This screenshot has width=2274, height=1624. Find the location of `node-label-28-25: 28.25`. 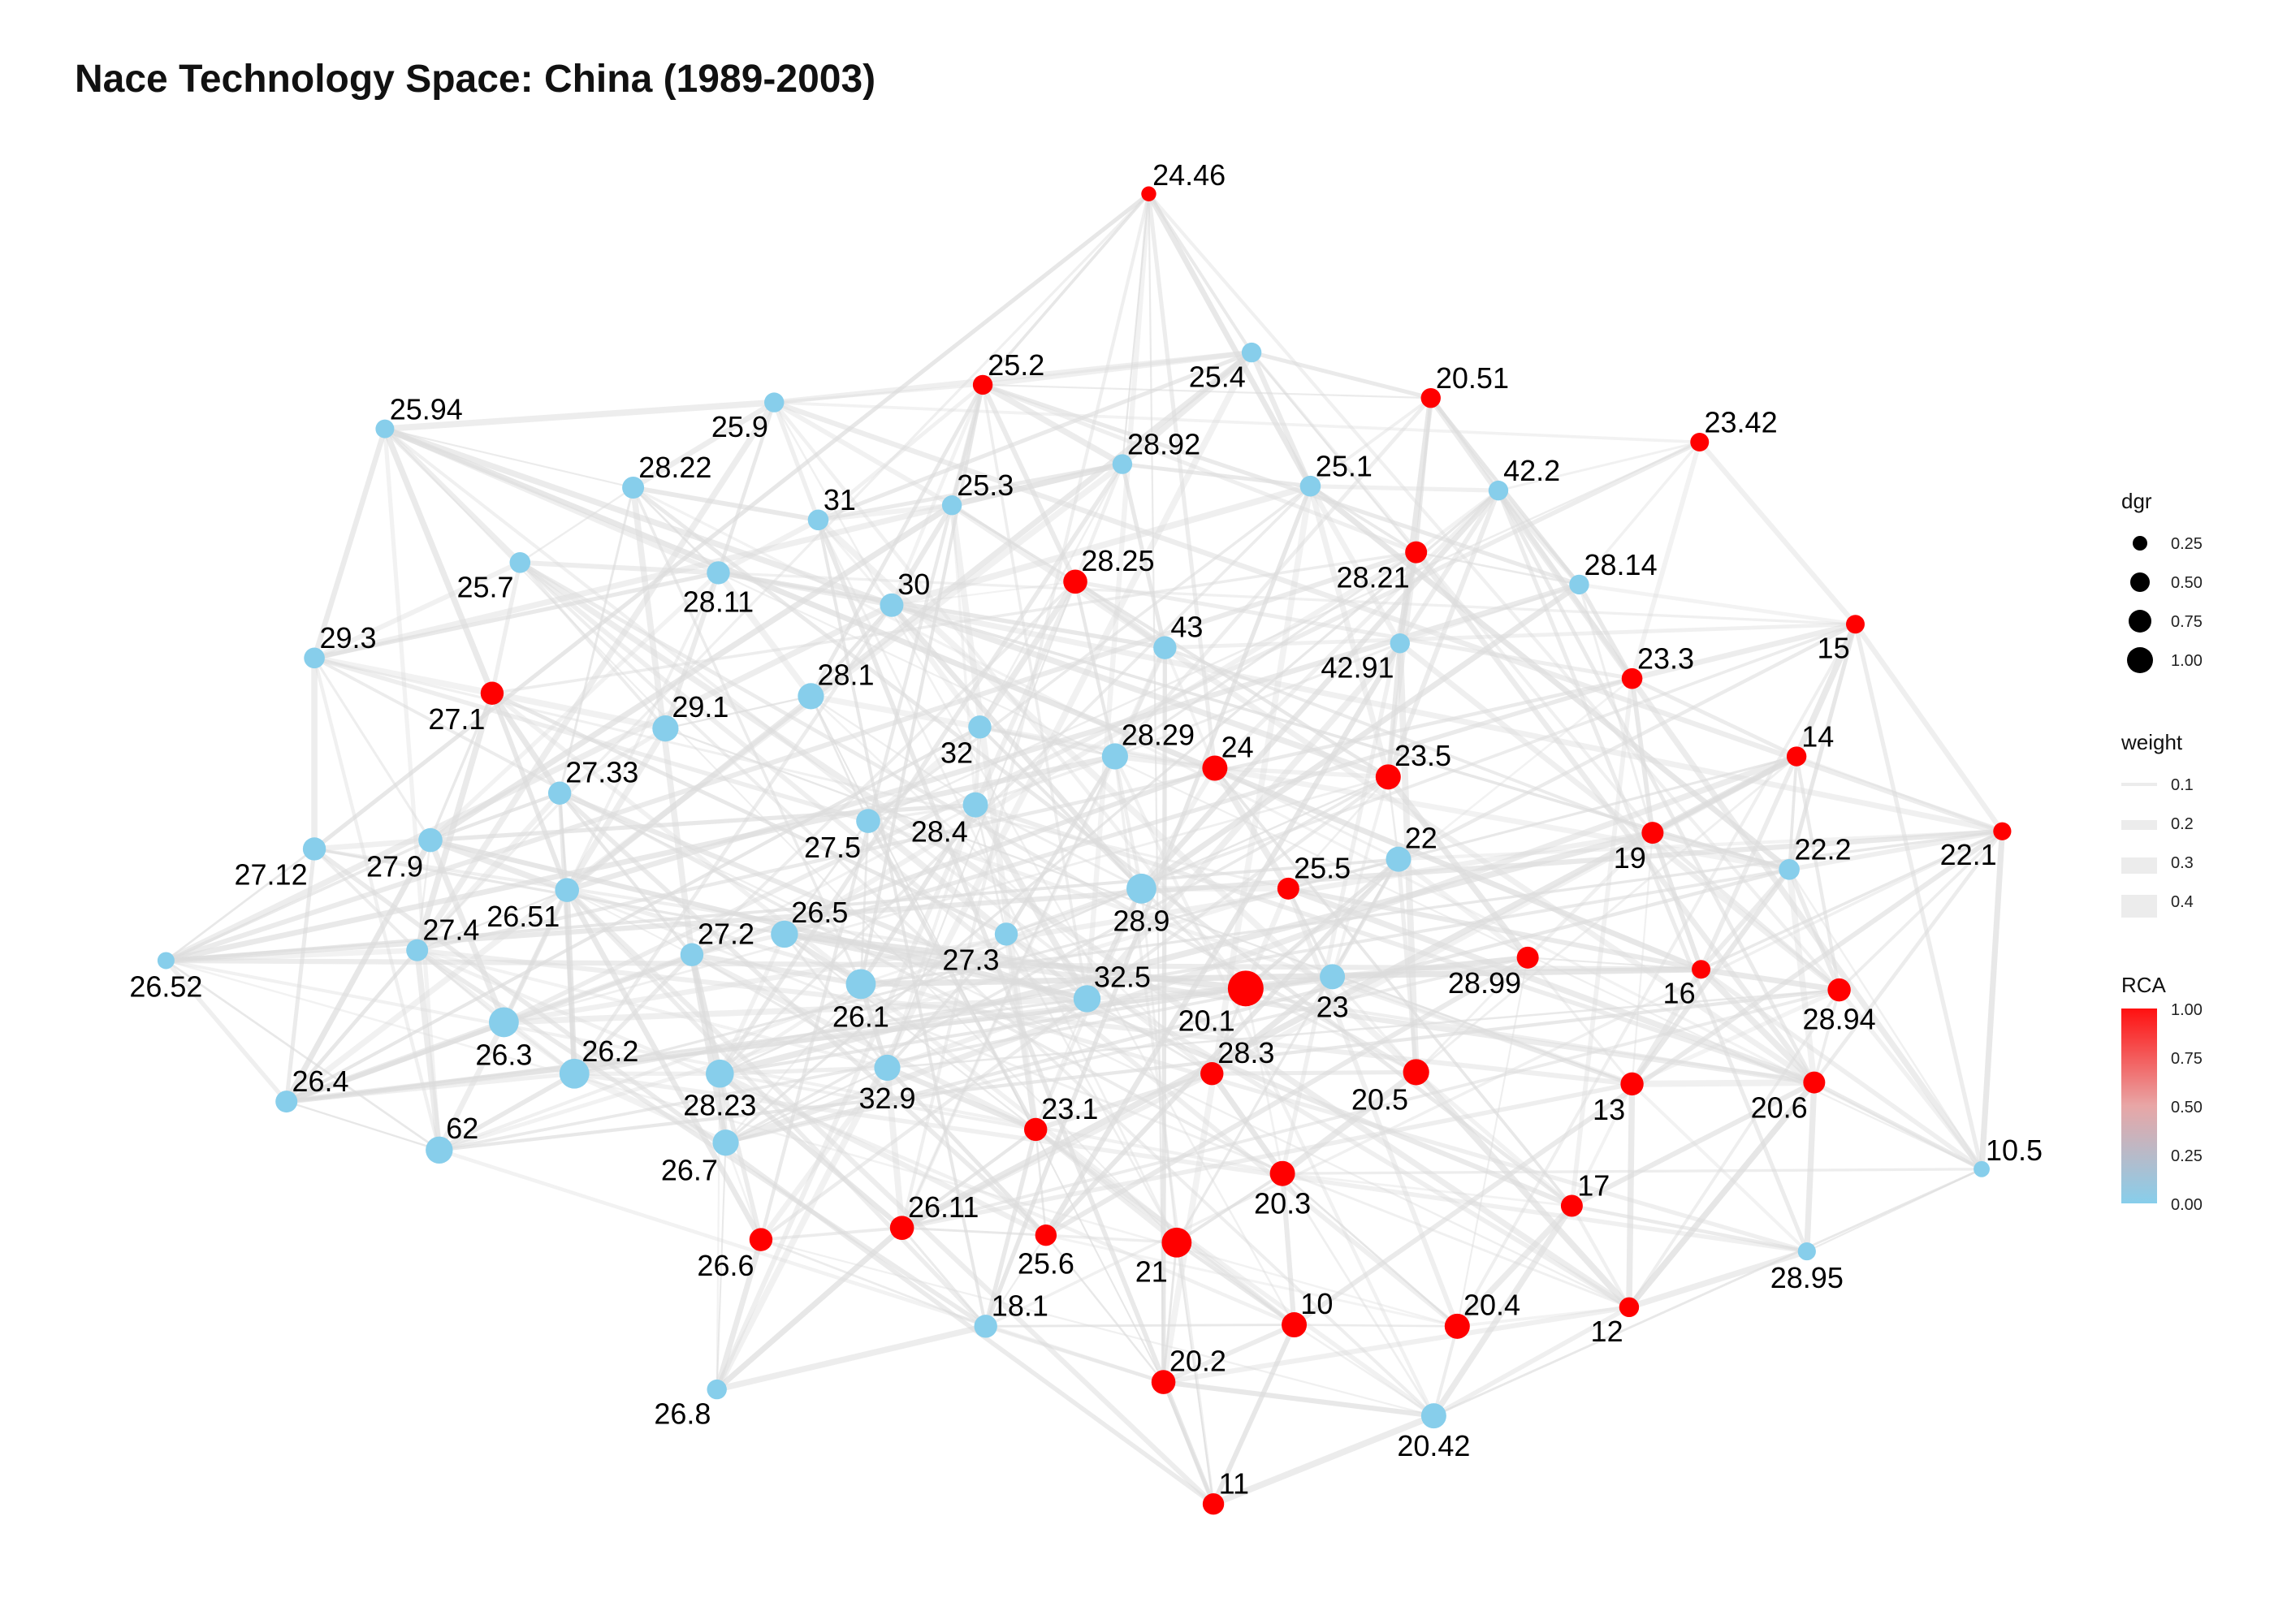

node-label-28-25: 28.25 is located at coordinates (1117, 560).